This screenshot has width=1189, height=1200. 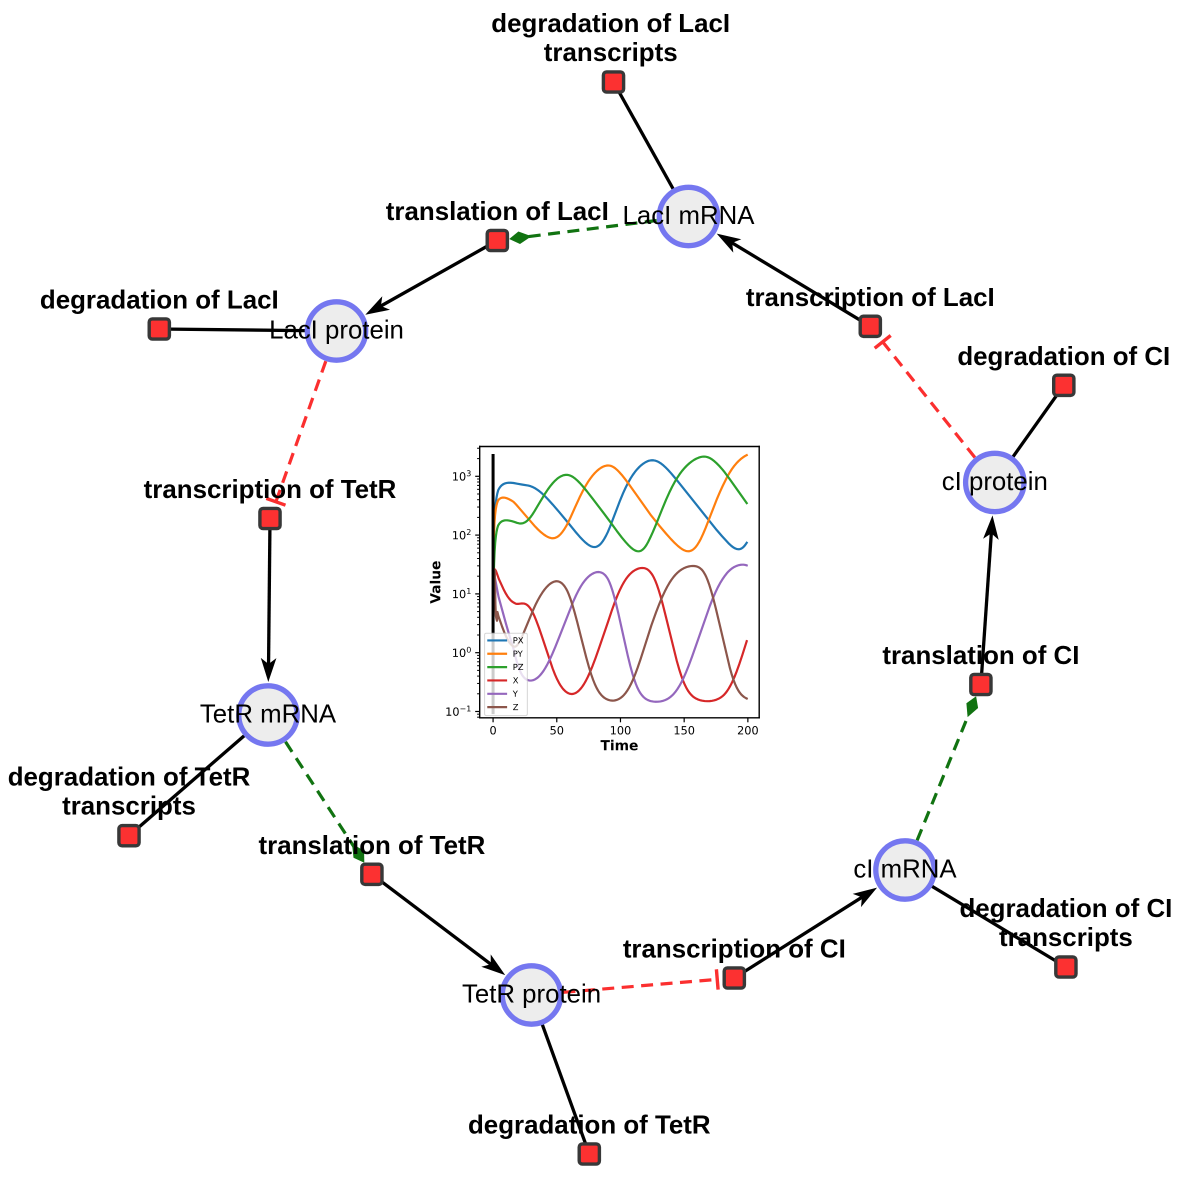 What do you see at coordinates (270, 490) in the screenshot?
I see `svg-text: transcription of TetR` at bounding box center [270, 490].